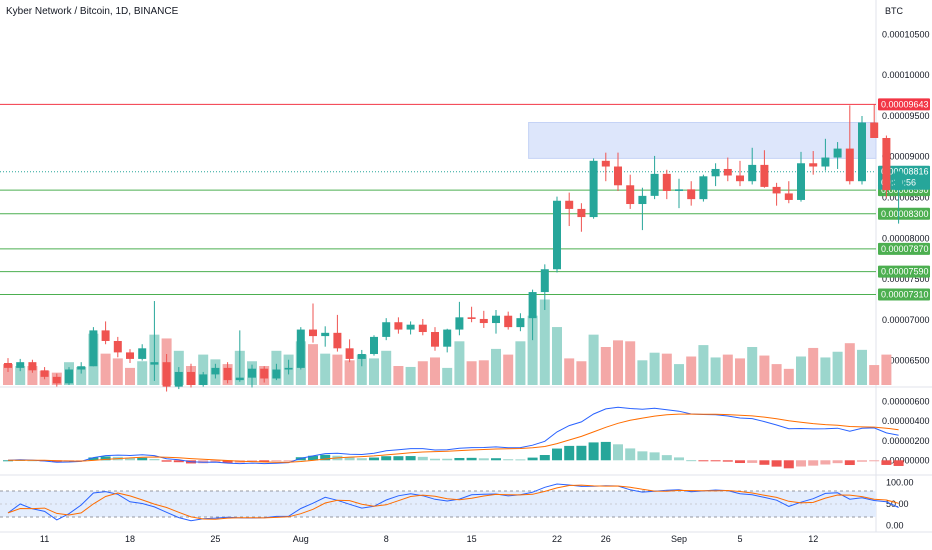 Image resolution: width=932 pixels, height=550 pixels. Describe the element at coordinates (679, 539) in the screenshot. I see `time-tick-label: Sep` at that location.